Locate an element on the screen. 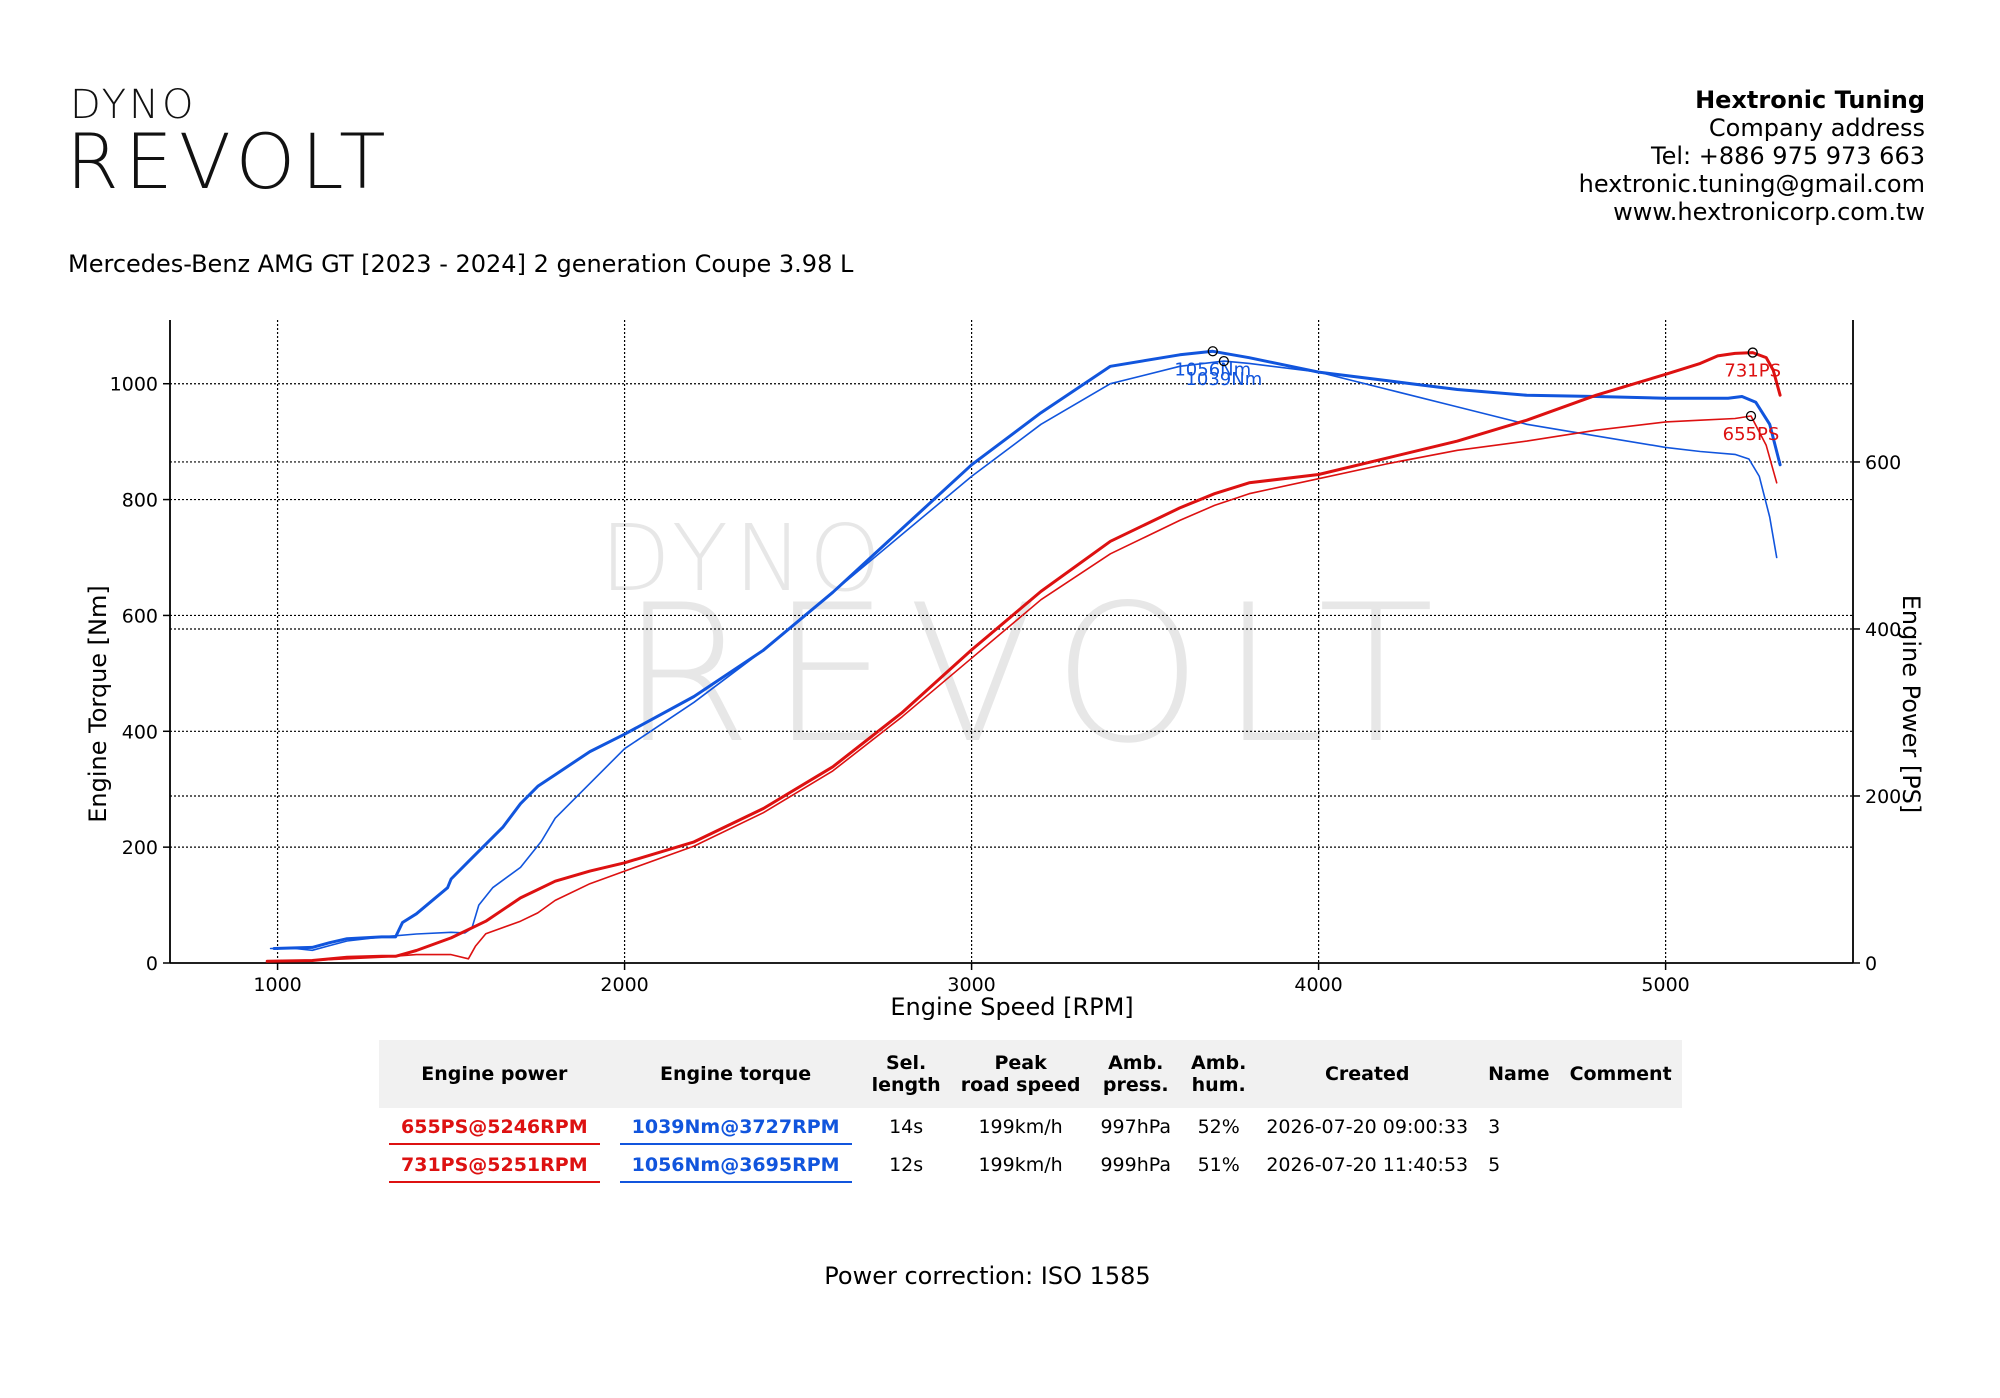  engine-power-cell: 655PS@5246RPM is located at coordinates (494, 1127).